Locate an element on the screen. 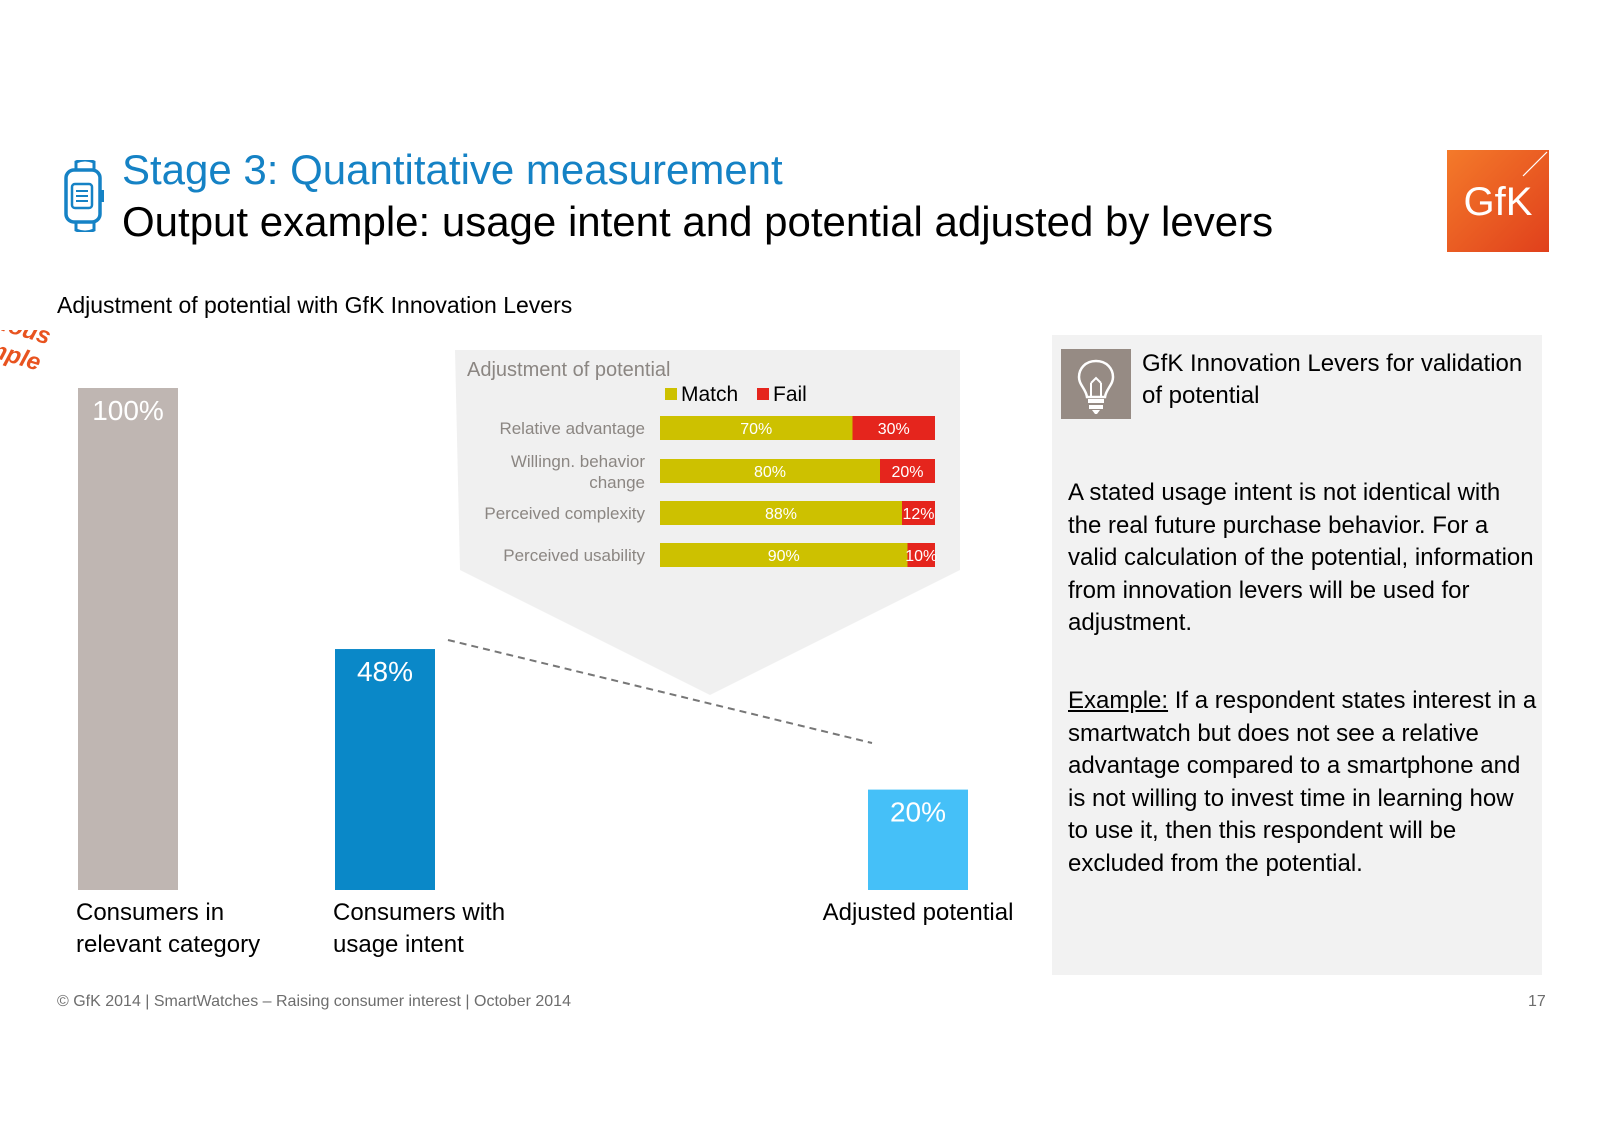 The image size is (1600, 1136). category-label: Consumers in is located at coordinates (150, 912).